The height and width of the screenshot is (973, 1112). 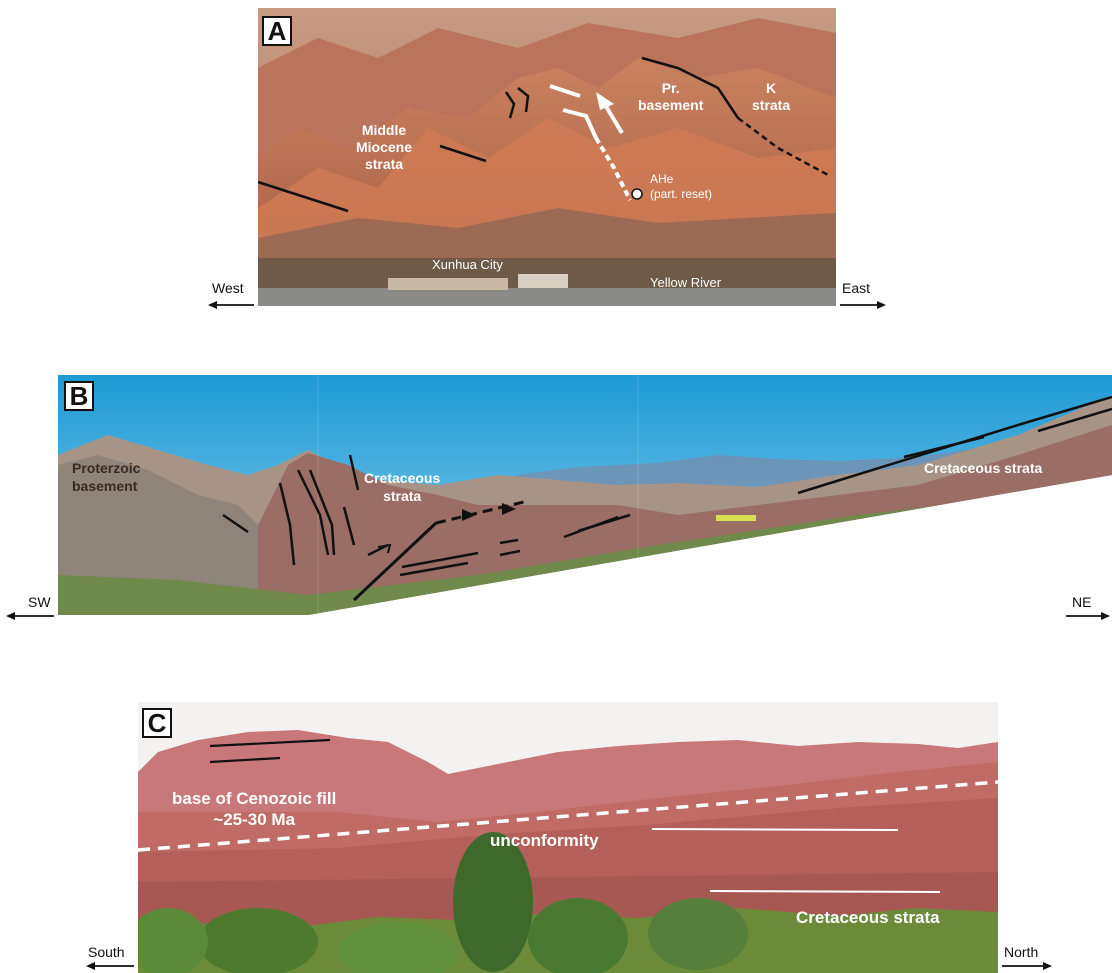 I want to click on ahe-label: AHe (part. reset), so click(x=681, y=186).